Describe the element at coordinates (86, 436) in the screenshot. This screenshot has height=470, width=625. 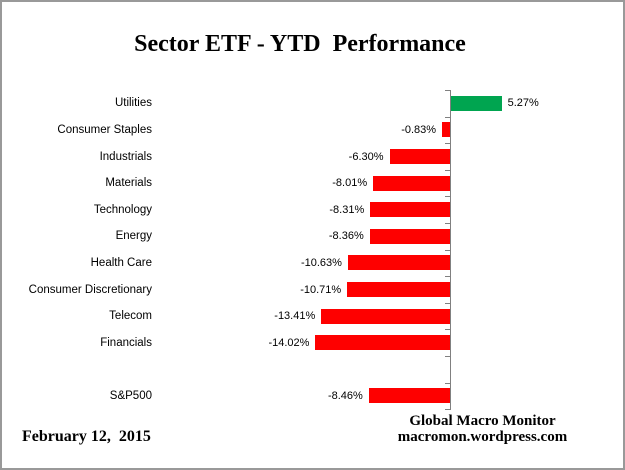
I see `footer-date: February 12, 2015` at that location.